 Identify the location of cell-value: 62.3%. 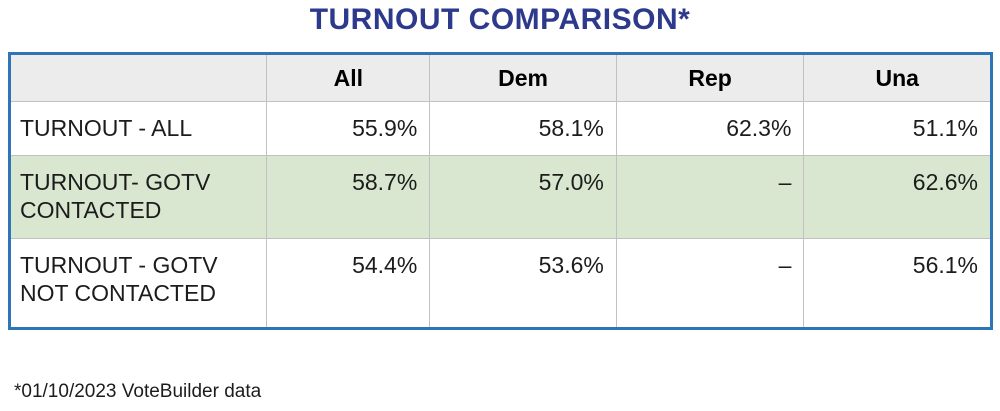
(710, 128).